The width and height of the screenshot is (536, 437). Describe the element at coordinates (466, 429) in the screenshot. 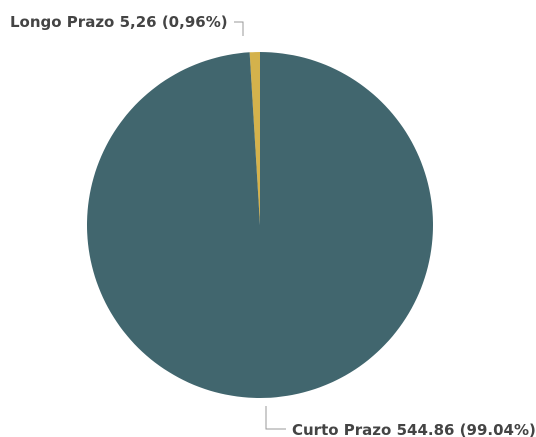

I see `value-label: 544.86 (99.04%)` at that location.